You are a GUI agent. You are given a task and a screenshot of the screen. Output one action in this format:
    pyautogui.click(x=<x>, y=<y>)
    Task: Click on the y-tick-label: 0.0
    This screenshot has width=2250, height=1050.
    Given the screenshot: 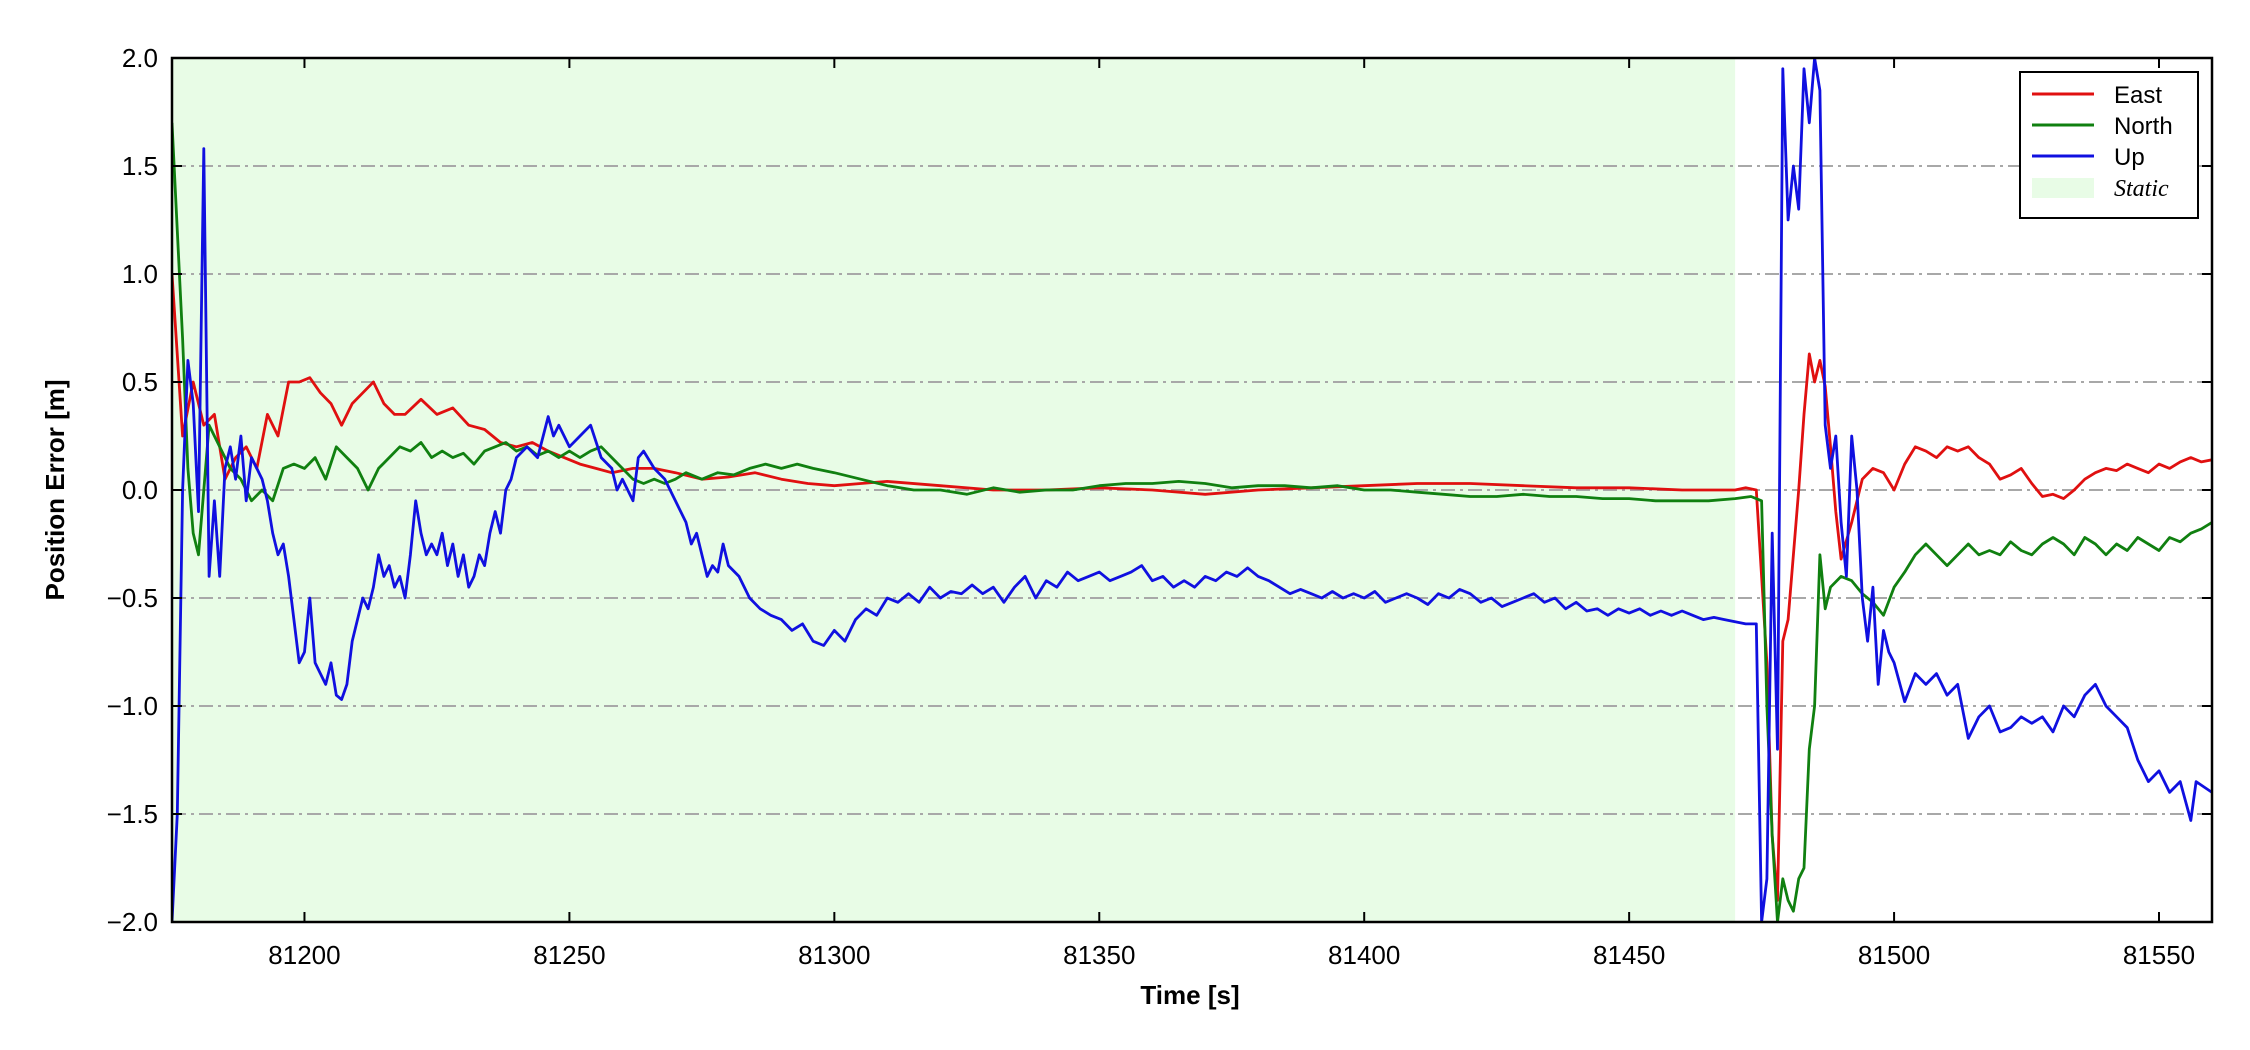 What is the action you would take?
    pyautogui.click(x=140, y=490)
    